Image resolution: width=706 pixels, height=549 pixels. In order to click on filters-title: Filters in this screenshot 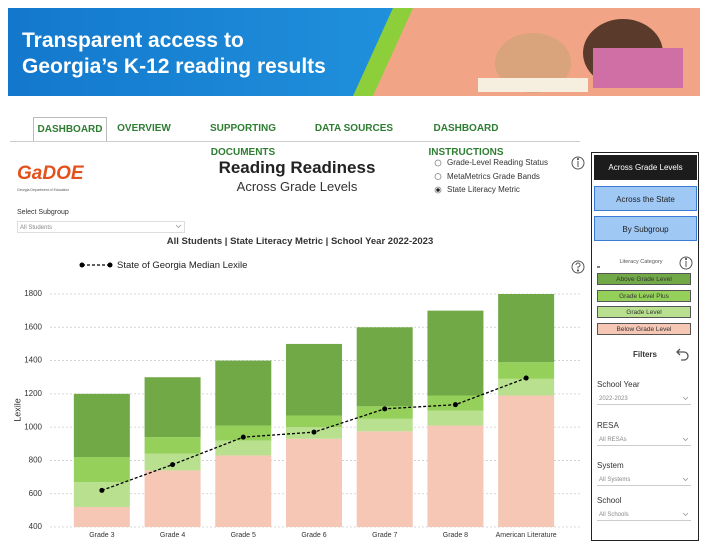, I will do `click(644, 354)`.